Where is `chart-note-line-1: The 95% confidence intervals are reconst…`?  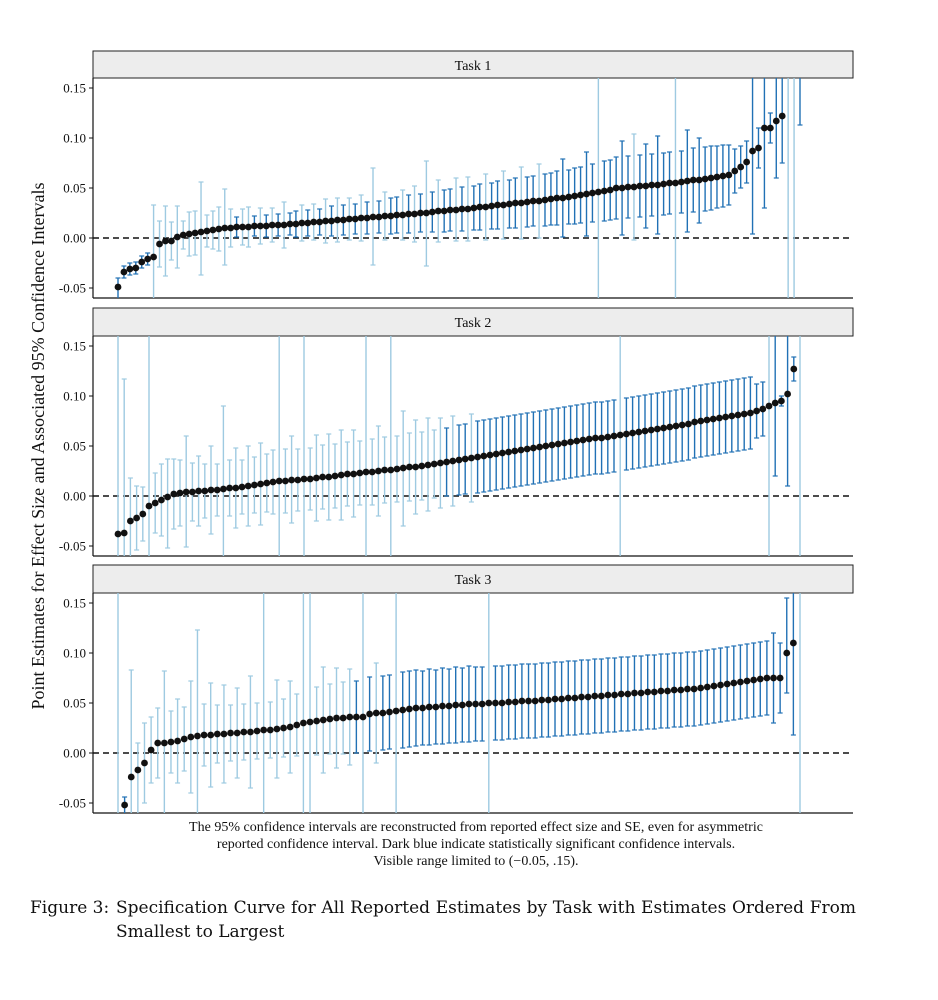
chart-note-line-1: The 95% confidence intervals are reconst… is located at coordinates (476, 827).